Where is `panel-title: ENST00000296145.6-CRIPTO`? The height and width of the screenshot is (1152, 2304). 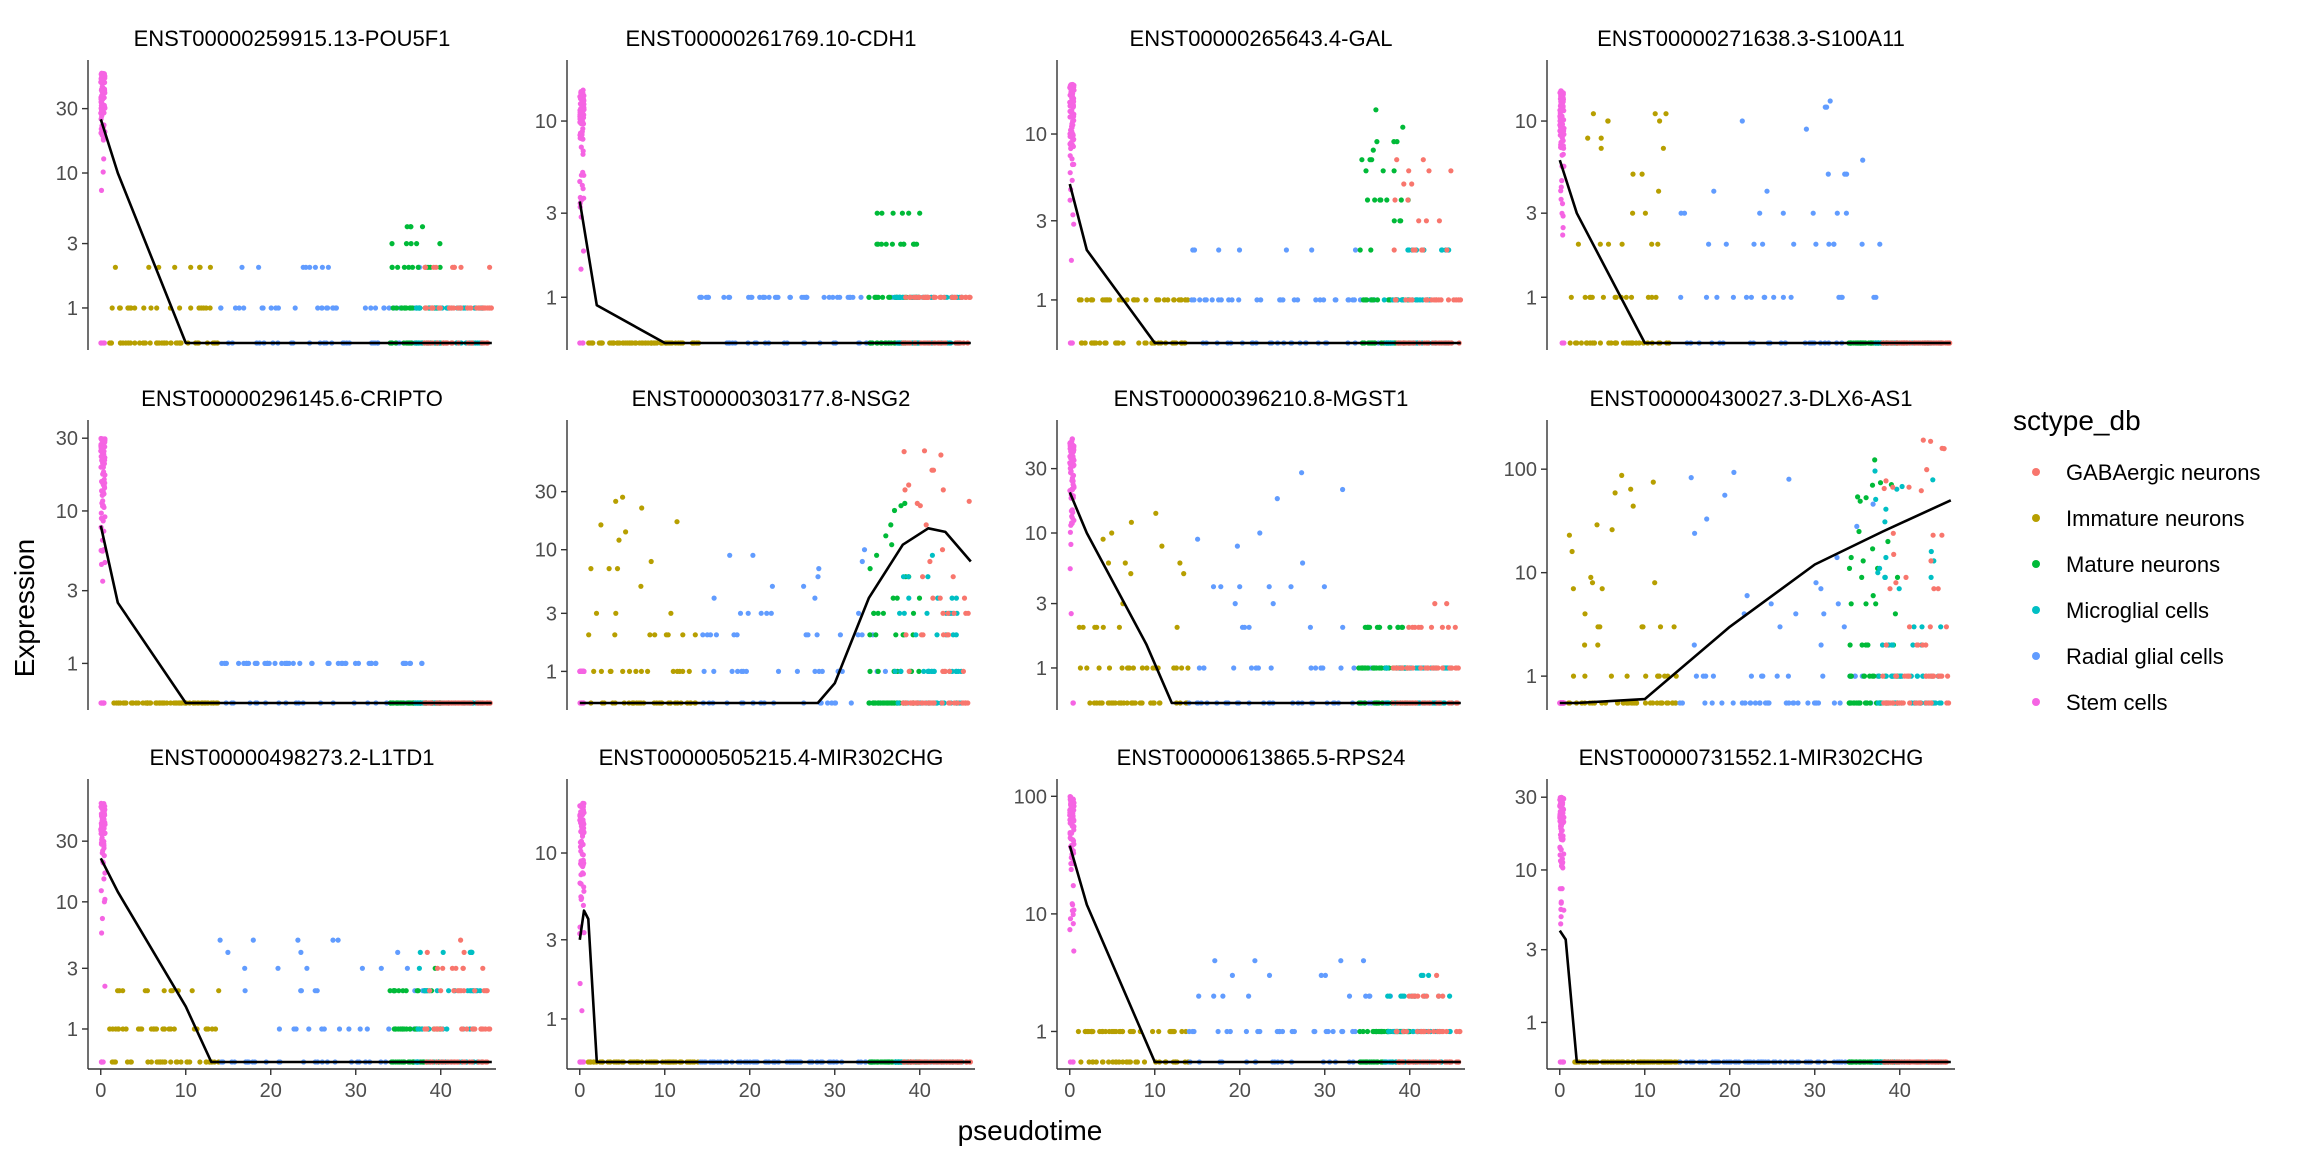 panel-title: ENST00000296145.6-CRIPTO is located at coordinates (292, 398).